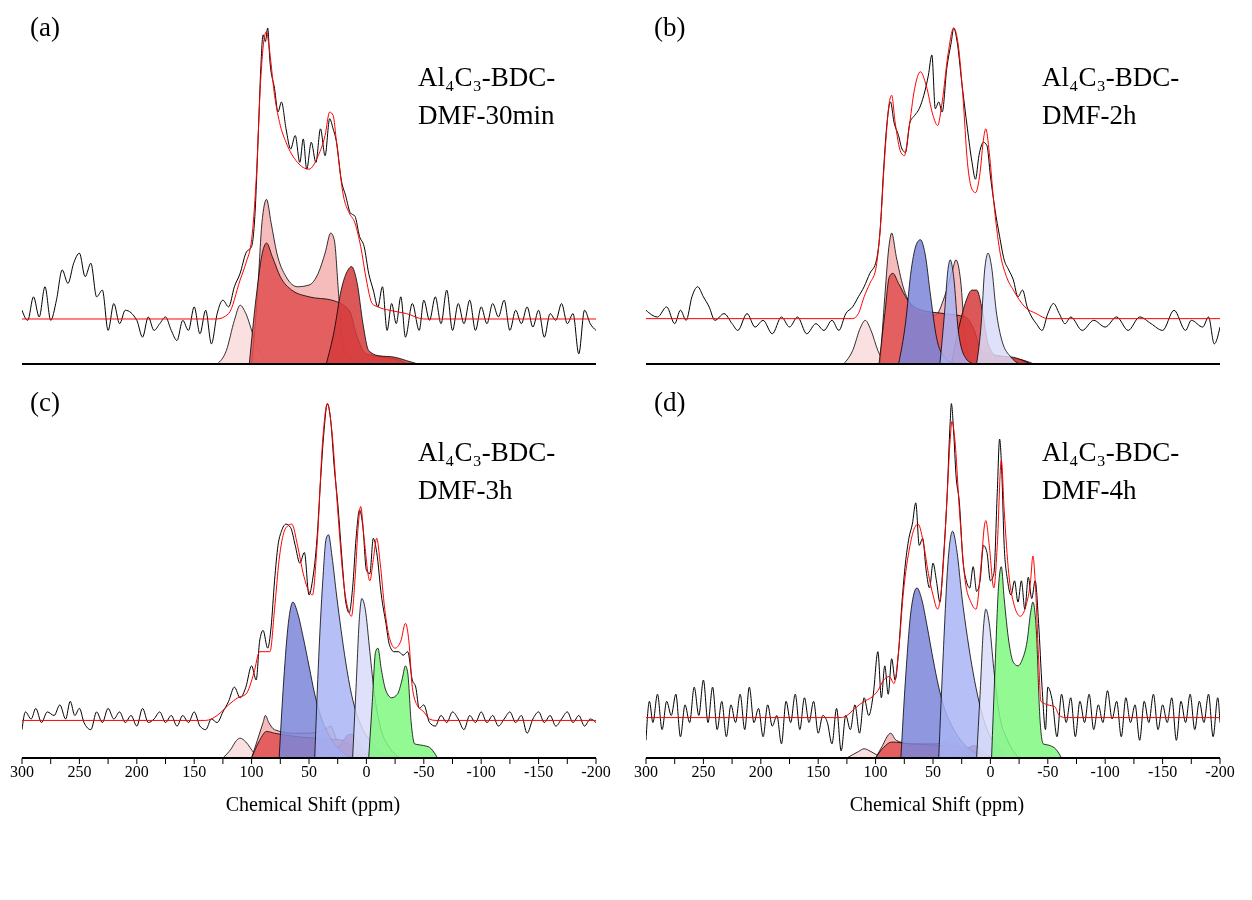  Describe the element at coordinates (487, 96) in the screenshot. I see `text: Al₄C₃-BDC-DMF-30min` at that location.